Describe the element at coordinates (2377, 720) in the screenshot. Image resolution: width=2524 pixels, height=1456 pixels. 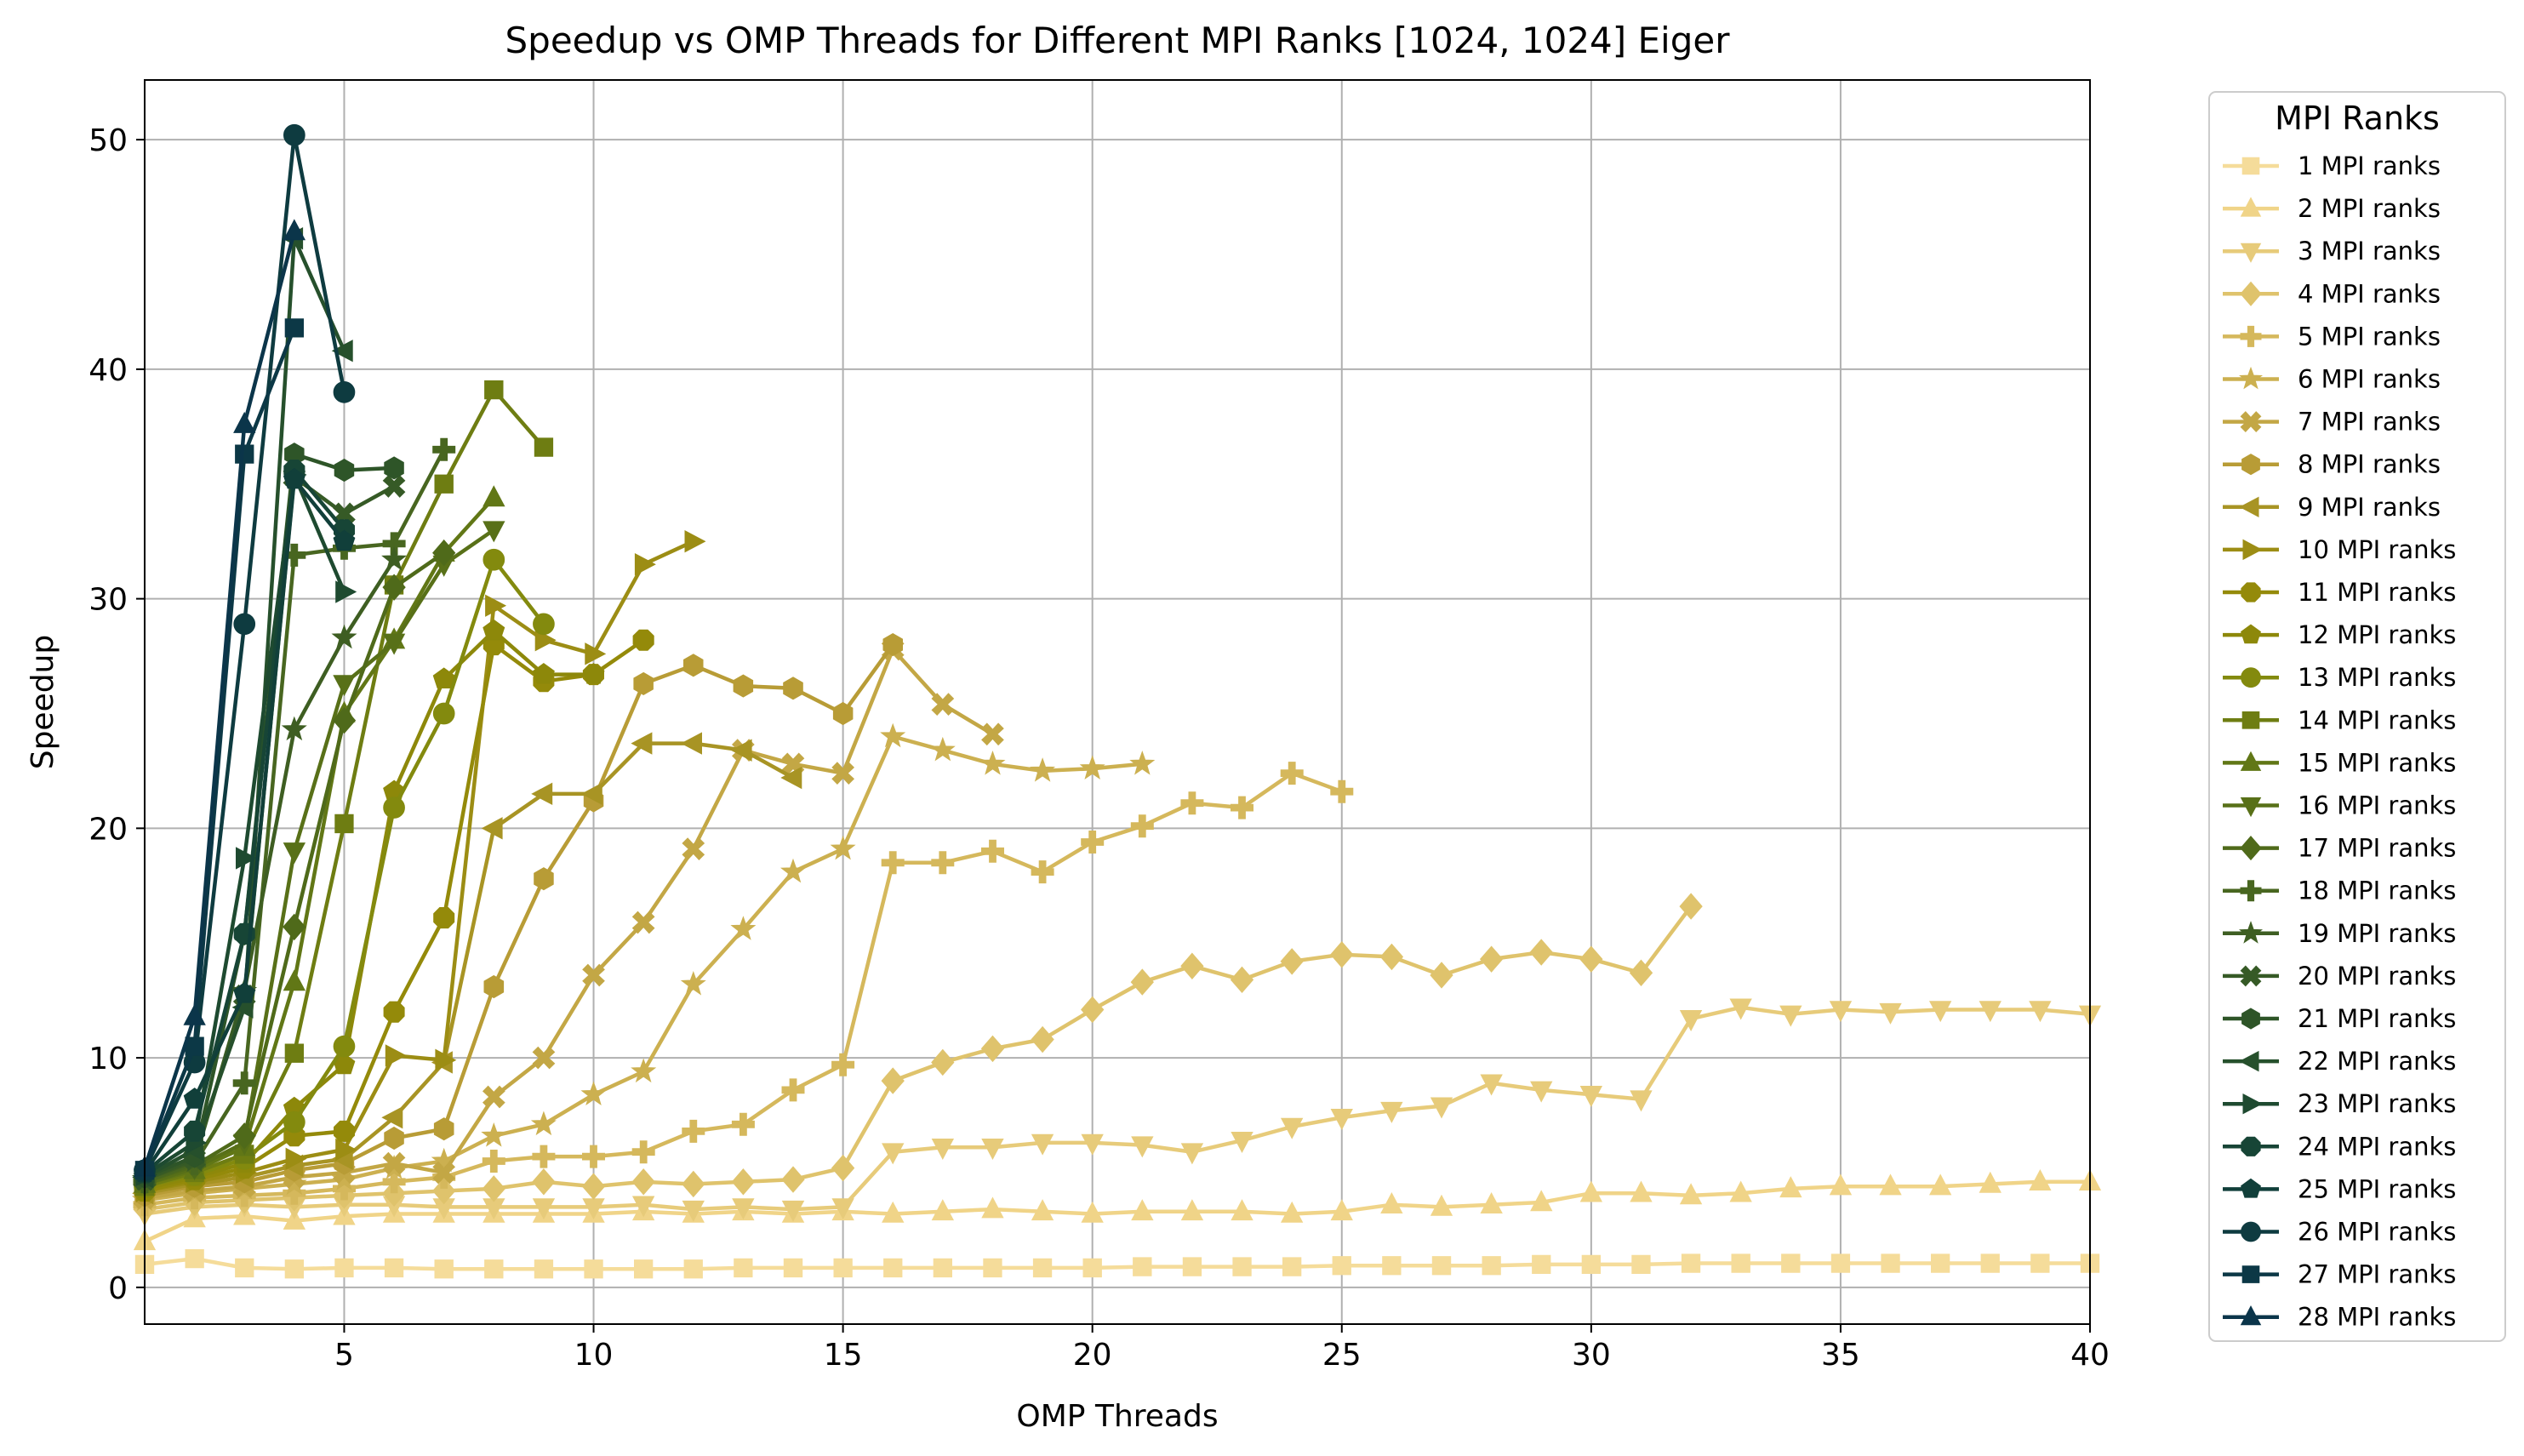
I see `legend-label: 14 MPI ranks` at that location.